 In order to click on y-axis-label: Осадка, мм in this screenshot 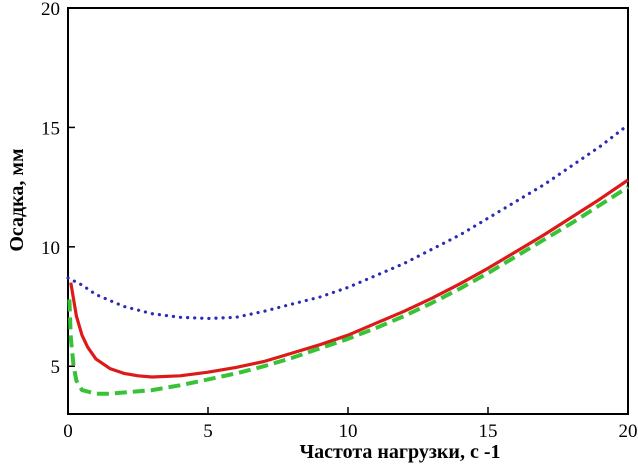, I will do `click(17, 199)`.